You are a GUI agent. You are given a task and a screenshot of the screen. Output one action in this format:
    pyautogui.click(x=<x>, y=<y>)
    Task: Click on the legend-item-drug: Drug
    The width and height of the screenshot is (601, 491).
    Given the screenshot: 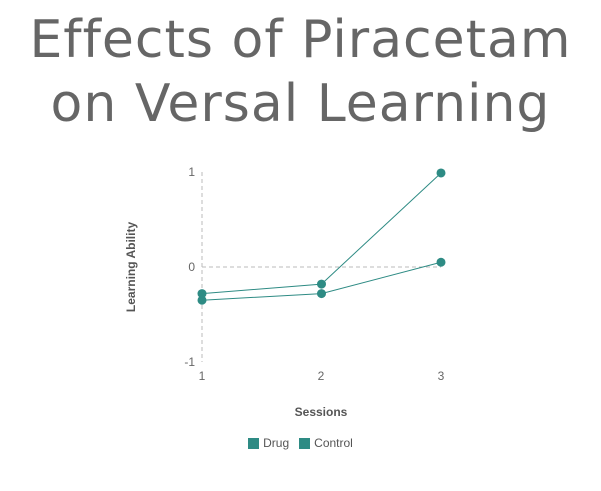 What is the action you would take?
    pyautogui.click(x=268, y=443)
    